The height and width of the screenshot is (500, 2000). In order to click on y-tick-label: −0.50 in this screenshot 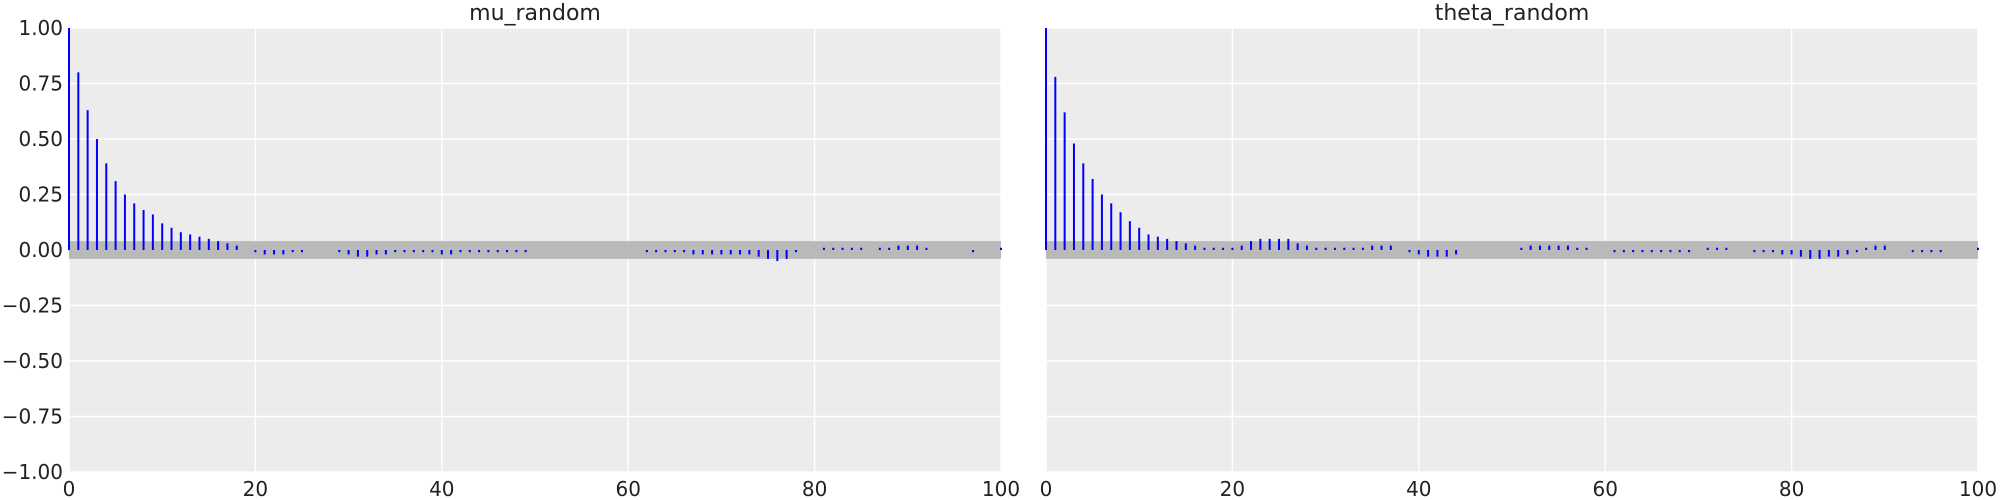, I will do `click(32, 361)`.